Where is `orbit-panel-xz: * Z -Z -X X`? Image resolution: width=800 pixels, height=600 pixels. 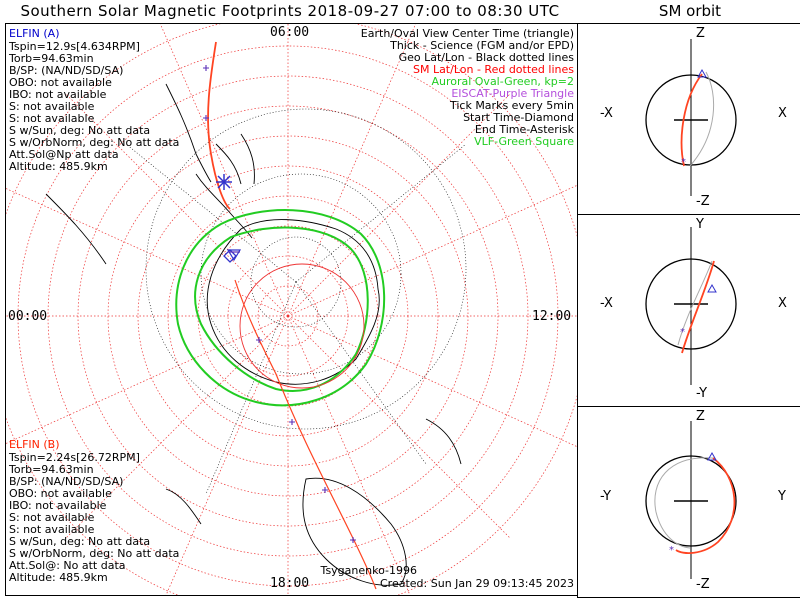
orbit-panel-xz: * Z -Z -X X is located at coordinates (688, 119).